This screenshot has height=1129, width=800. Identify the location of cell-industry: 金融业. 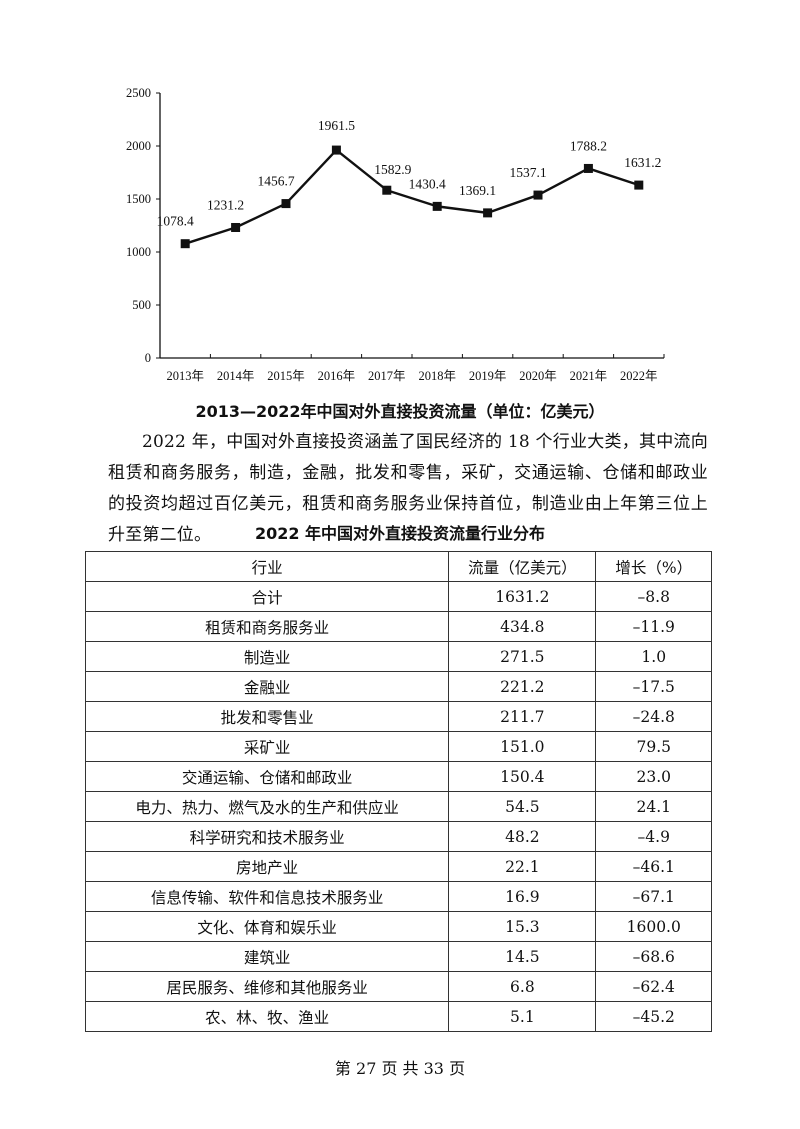
(267, 686).